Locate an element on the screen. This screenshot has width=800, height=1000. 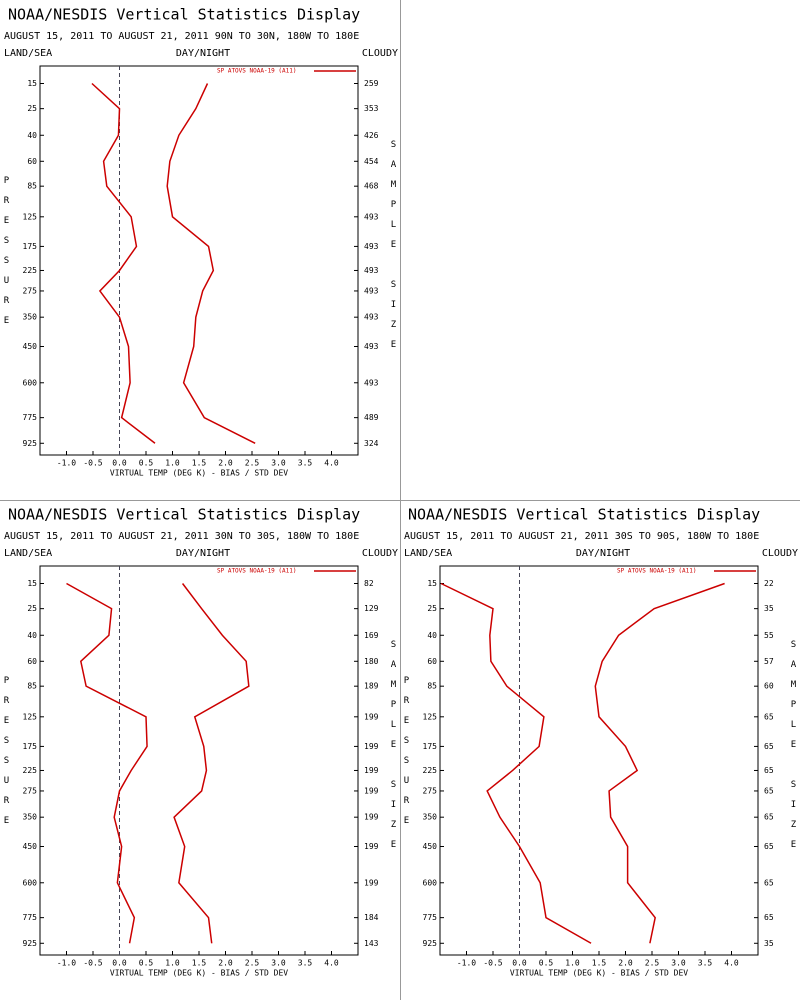
sample-size-label: 143 is located at coordinates (371, 943).